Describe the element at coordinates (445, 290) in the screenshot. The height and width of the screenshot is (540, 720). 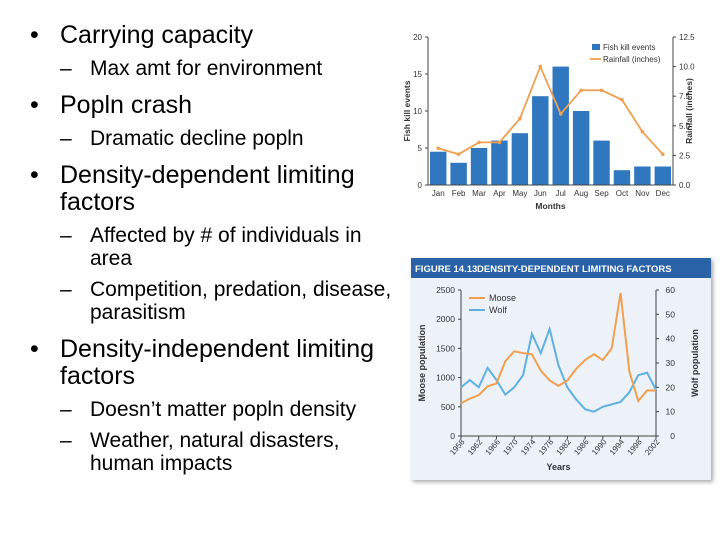
I see `y-tick-label: 2500` at that location.